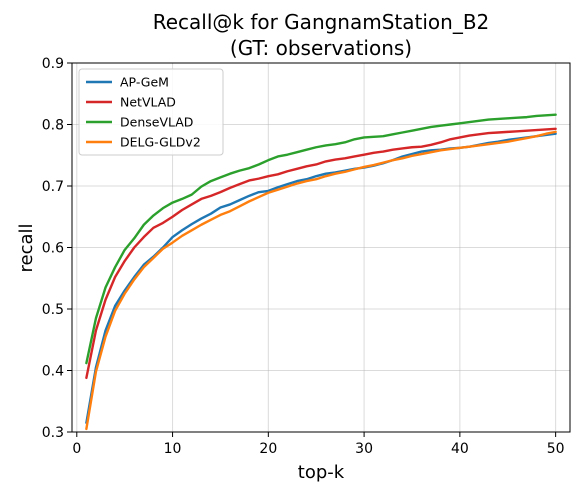 Image resolution: width=577 pixels, height=492 pixels. Describe the element at coordinates (53, 249) in the screenshot. I see `y-tick-label: 0.6` at that location.